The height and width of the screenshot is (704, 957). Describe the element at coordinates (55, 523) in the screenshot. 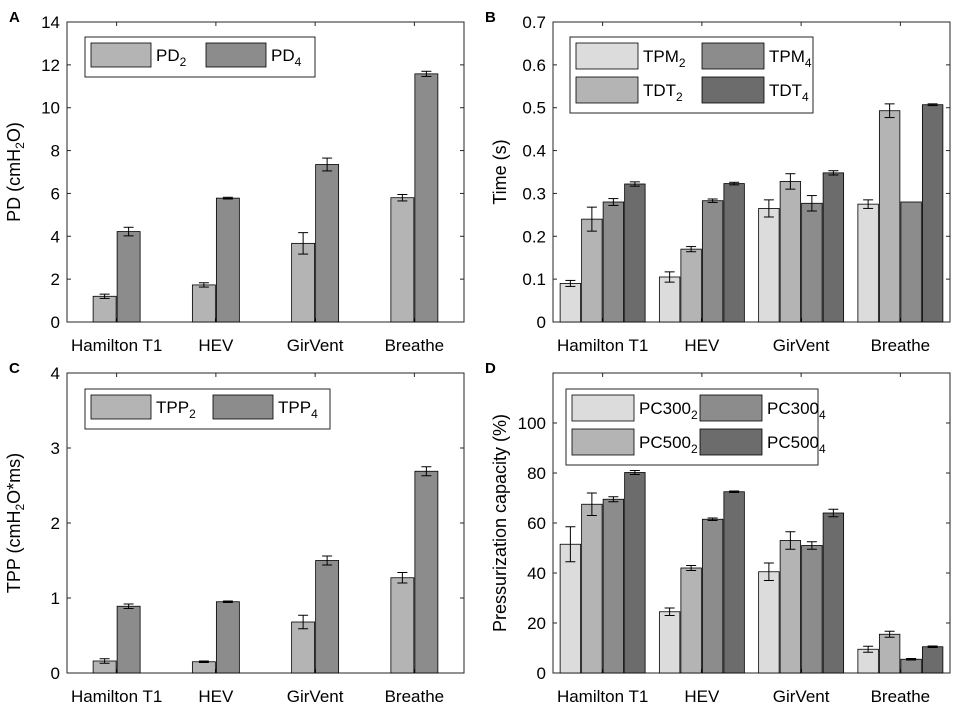

I see `y-tick-label: 2` at that location.